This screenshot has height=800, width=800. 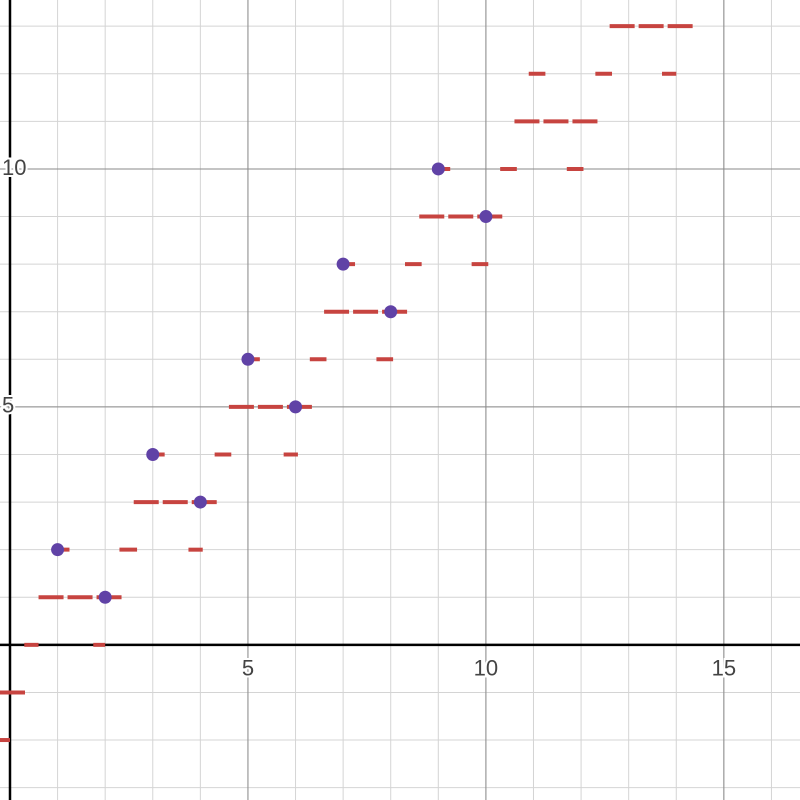 I want to click on x-tick-label: 10, so click(x=486, y=668).